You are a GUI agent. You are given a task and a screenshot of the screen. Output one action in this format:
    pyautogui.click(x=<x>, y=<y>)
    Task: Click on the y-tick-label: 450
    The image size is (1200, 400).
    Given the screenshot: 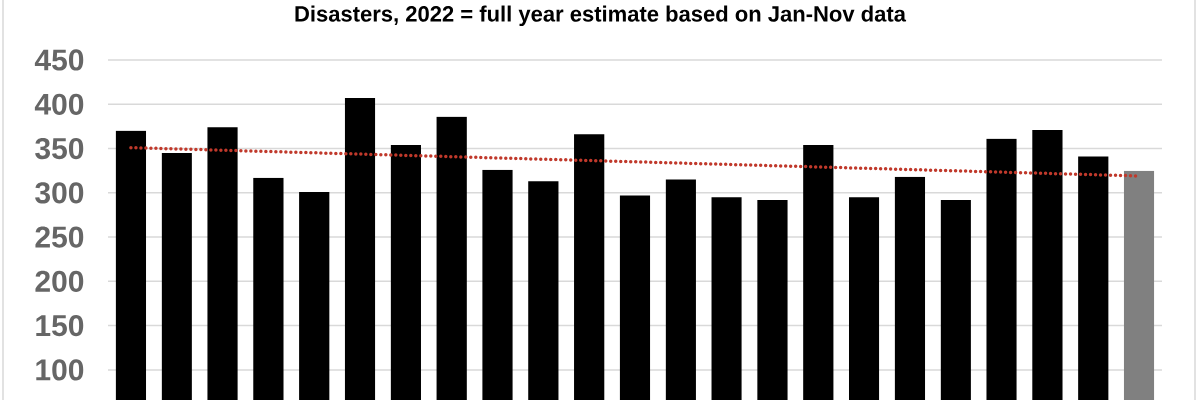 What is the action you would take?
    pyautogui.click(x=59, y=60)
    